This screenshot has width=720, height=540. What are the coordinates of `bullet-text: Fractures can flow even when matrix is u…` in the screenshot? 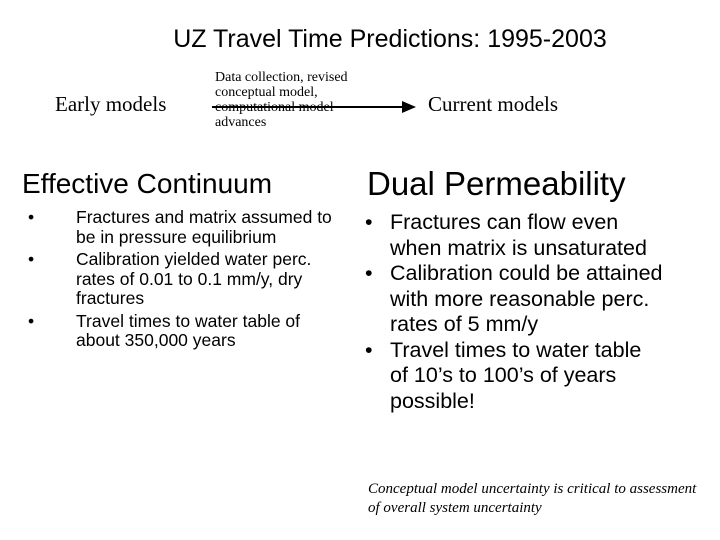 It's located at (518, 235).